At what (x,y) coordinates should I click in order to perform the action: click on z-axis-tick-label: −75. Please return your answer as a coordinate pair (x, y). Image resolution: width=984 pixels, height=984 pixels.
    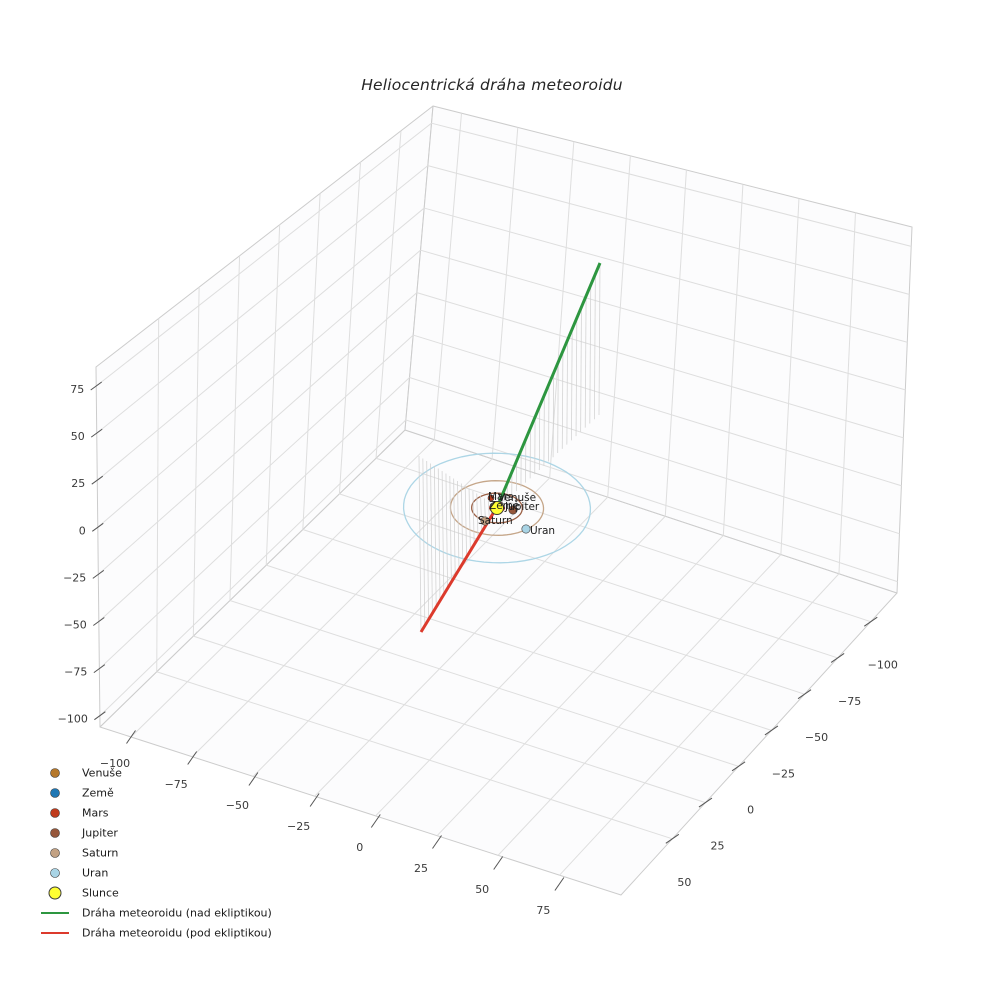
    Looking at the image, I should click on (75, 672).